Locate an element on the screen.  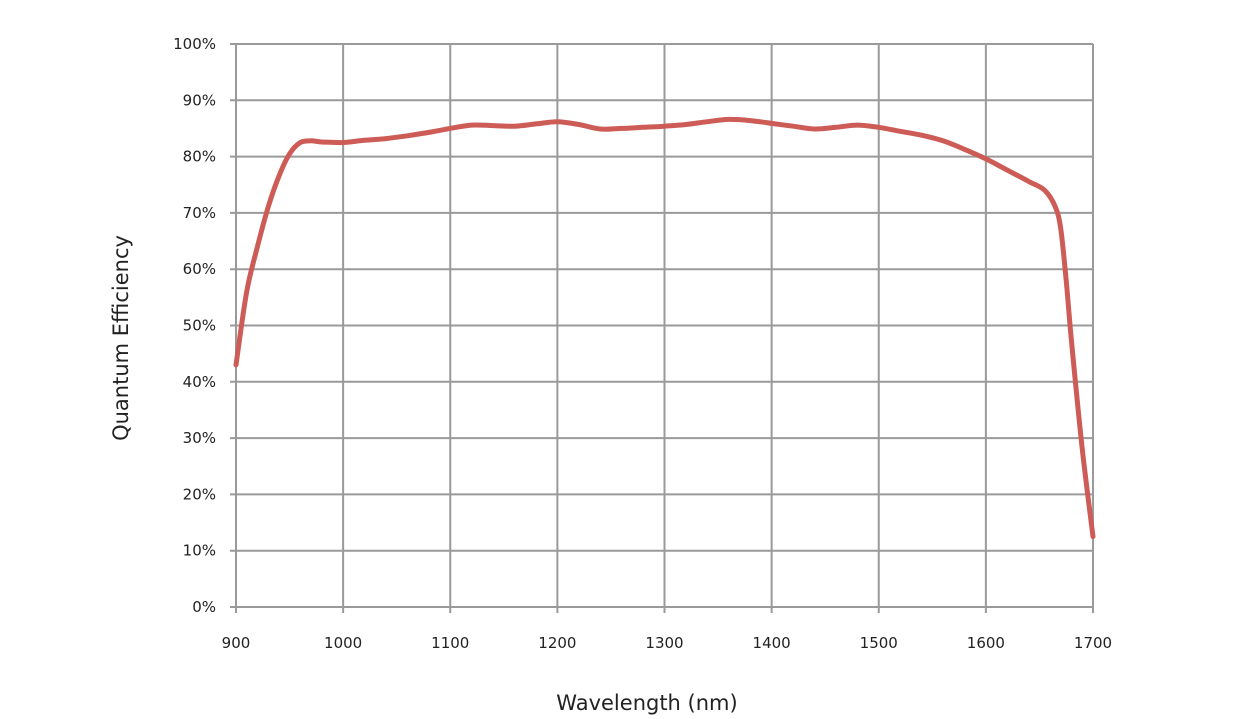
y-tick-label: 0% is located at coordinates (204, 607).